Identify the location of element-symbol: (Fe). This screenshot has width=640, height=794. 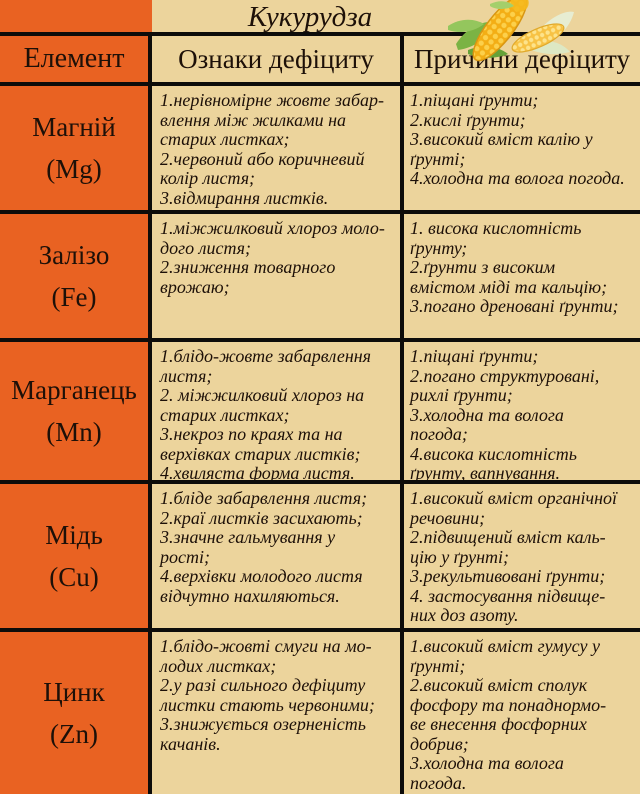
(74, 297).